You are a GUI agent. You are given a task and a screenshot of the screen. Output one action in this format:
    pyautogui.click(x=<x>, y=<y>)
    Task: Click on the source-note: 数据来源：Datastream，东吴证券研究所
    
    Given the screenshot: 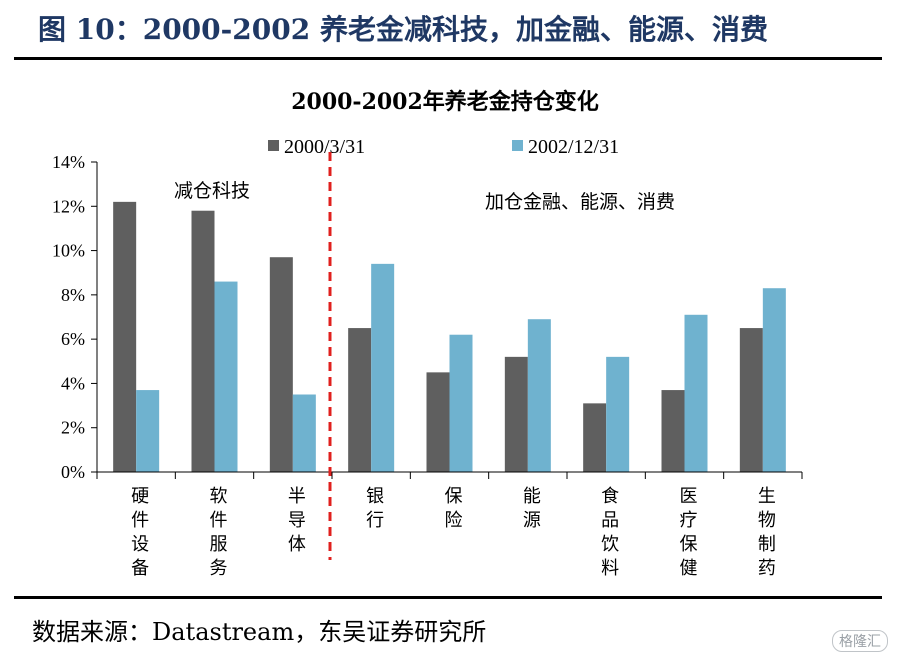 What is the action you would take?
    pyautogui.click(x=259, y=632)
    